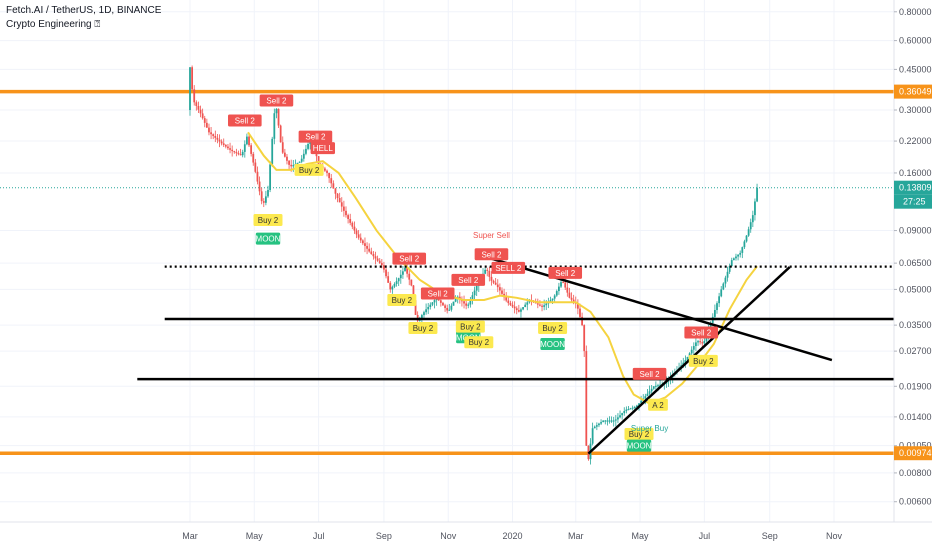  I want to click on signal-text-super-buy: Super Buy, so click(649, 428).